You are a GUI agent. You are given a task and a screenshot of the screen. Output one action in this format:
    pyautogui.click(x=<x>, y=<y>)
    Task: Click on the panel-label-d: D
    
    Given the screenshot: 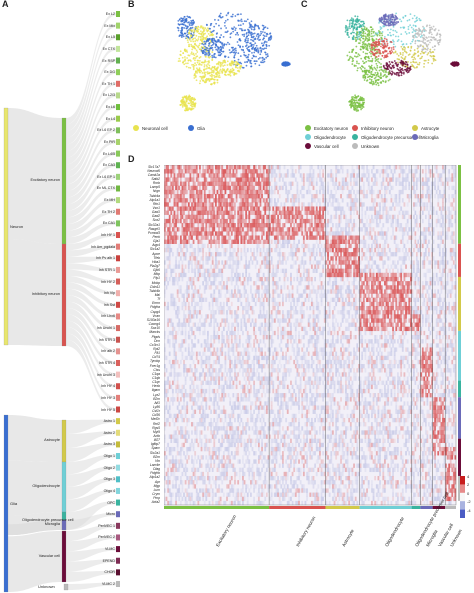 What is the action you would take?
    pyautogui.click(x=131, y=159)
    